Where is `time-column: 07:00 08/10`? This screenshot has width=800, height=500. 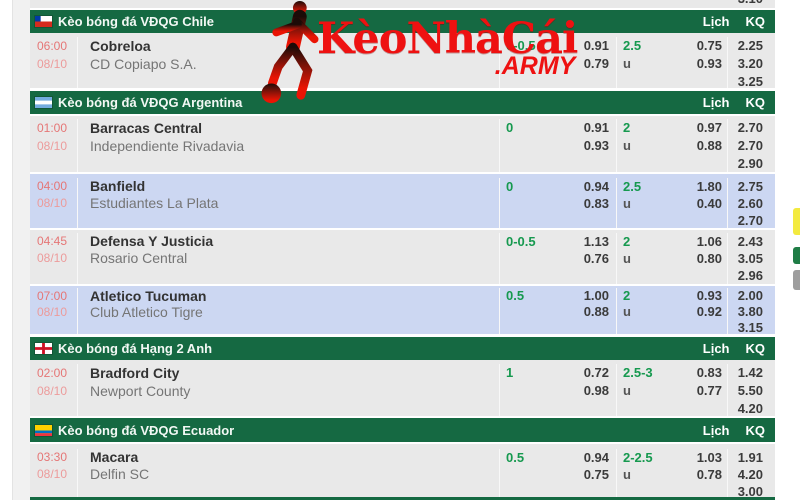 time-column: 07:00 08/10 is located at coordinates (54, 311).